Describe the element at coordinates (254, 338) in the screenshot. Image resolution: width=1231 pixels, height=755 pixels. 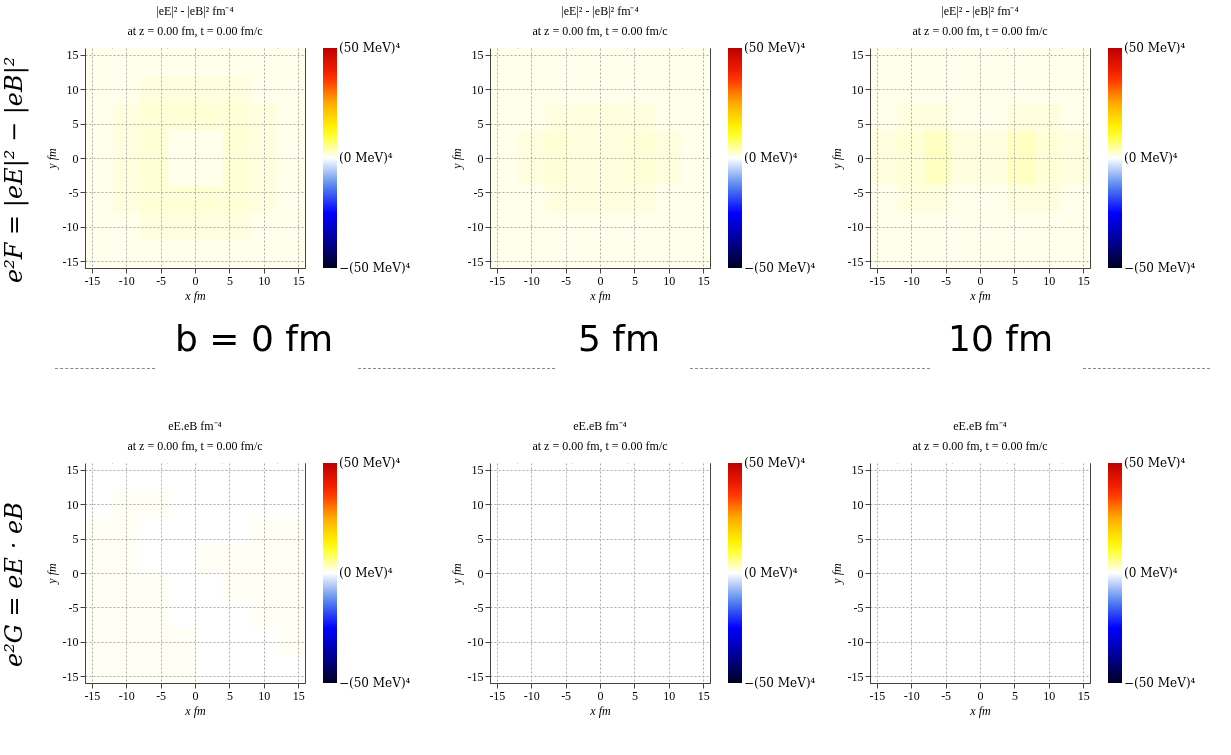
I see `text: b = 0 fm` at that location.